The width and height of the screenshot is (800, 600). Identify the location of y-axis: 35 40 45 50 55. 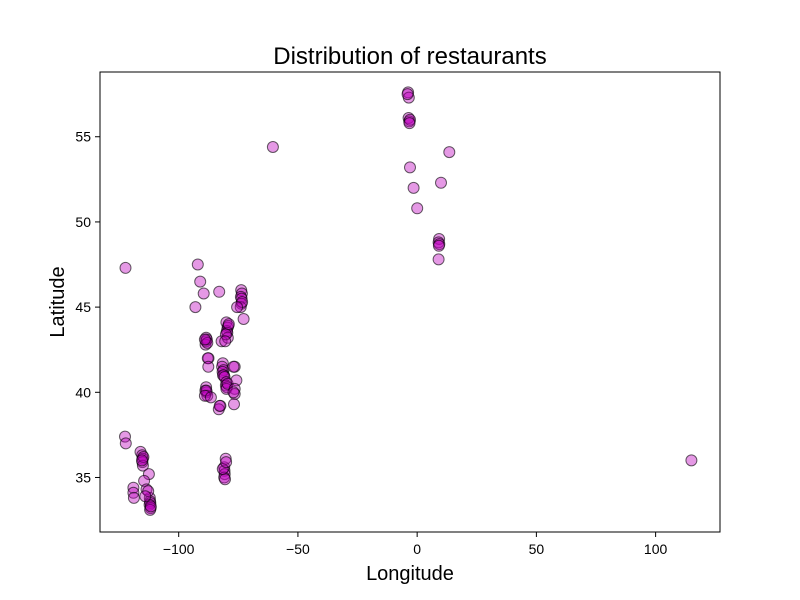
(87, 307).